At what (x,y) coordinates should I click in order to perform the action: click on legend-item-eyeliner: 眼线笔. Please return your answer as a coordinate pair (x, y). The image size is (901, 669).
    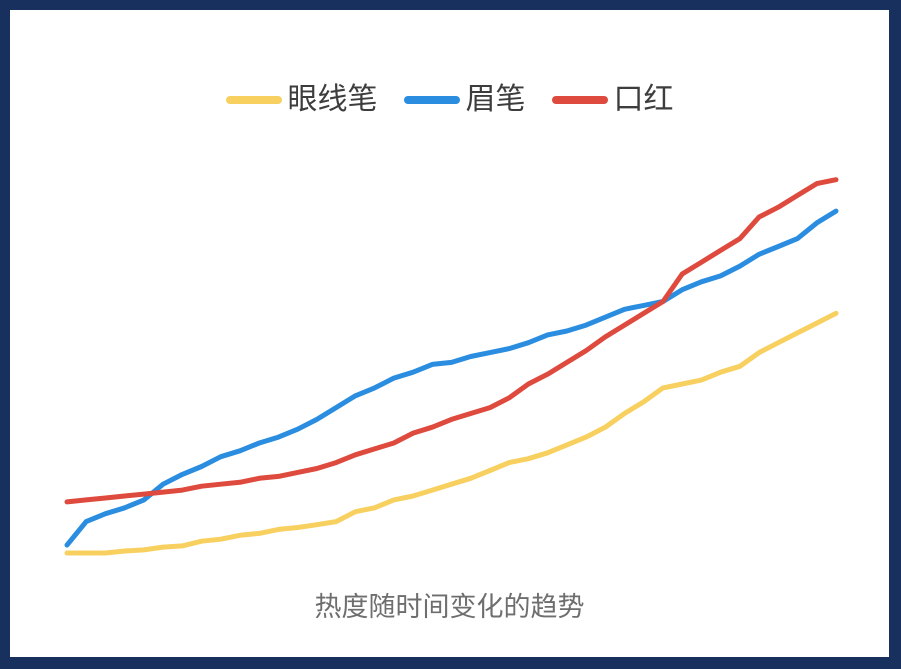
    Looking at the image, I should click on (301, 100).